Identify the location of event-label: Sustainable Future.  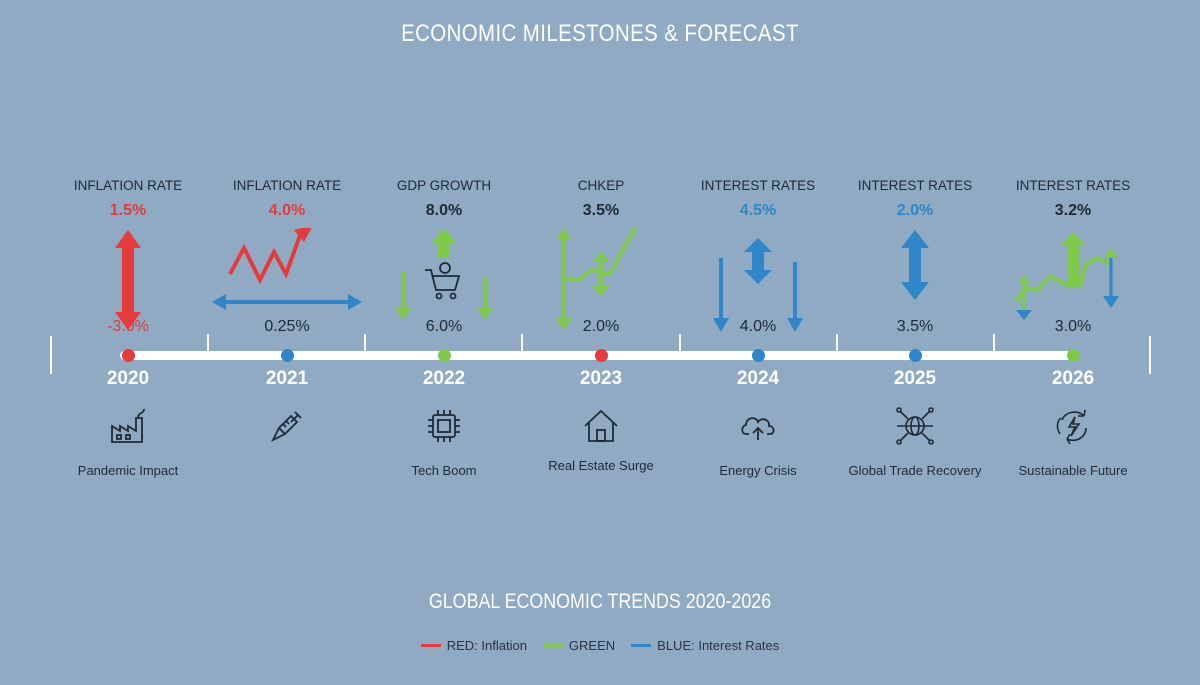
(1073, 470).